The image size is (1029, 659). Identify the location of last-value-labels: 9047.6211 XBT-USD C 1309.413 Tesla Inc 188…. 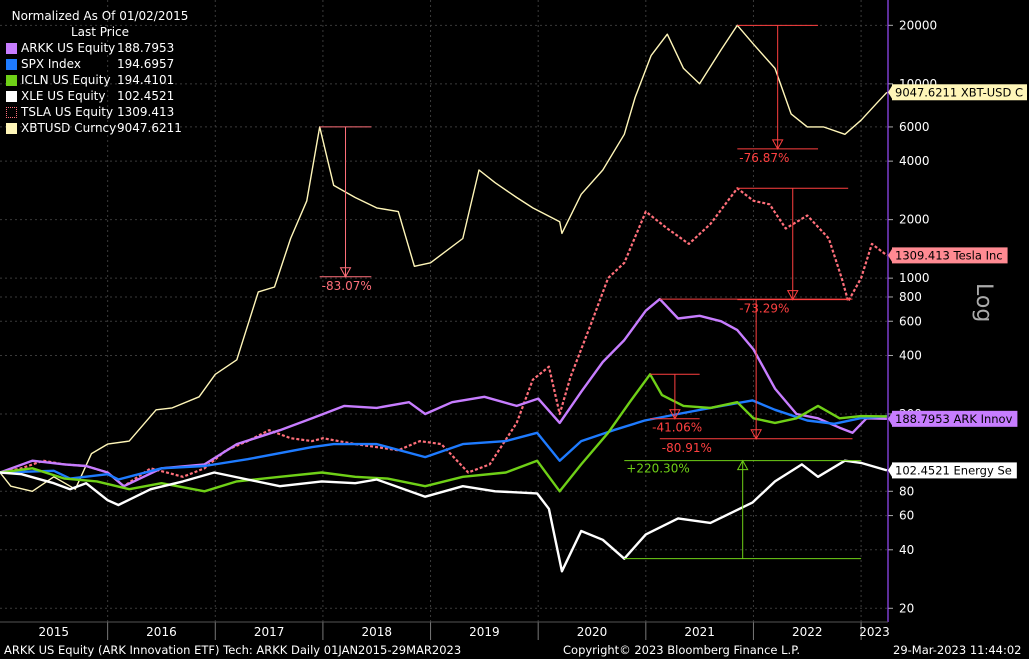
(957, 281).